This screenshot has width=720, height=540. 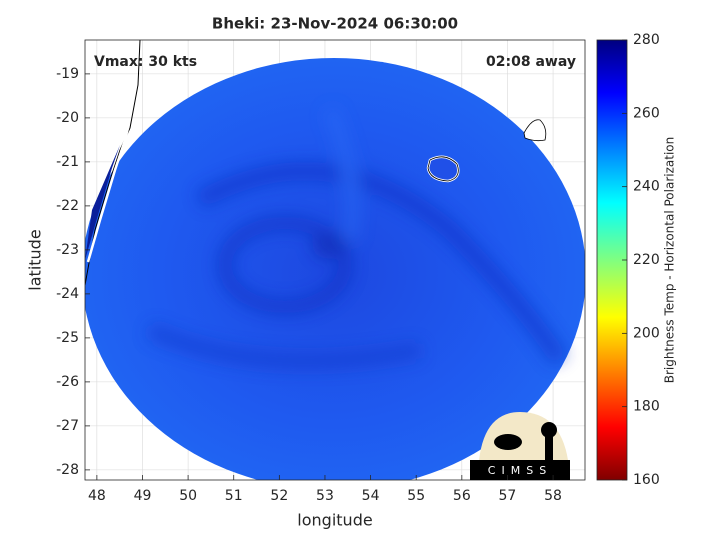 What do you see at coordinates (67, 426) in the screenshot?
I see `y-tick-label: -27` at bounding box center [67, 426].